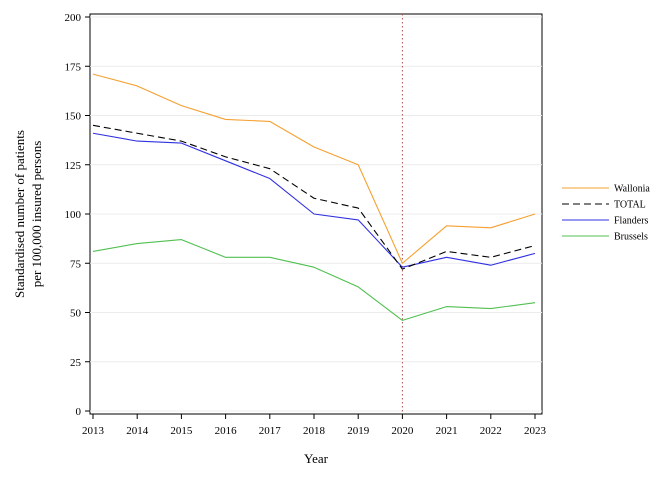 The image size is (672, 480). I want to click on x-tick-label: 2022, so click(491, 431).